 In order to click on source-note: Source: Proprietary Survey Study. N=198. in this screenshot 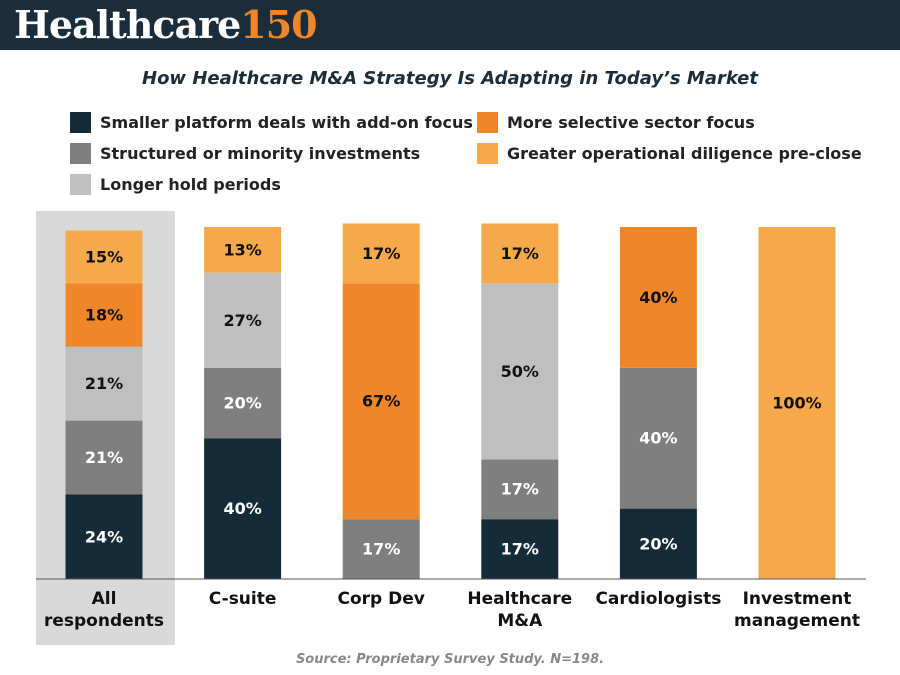, I will do `click(450, 659)`.